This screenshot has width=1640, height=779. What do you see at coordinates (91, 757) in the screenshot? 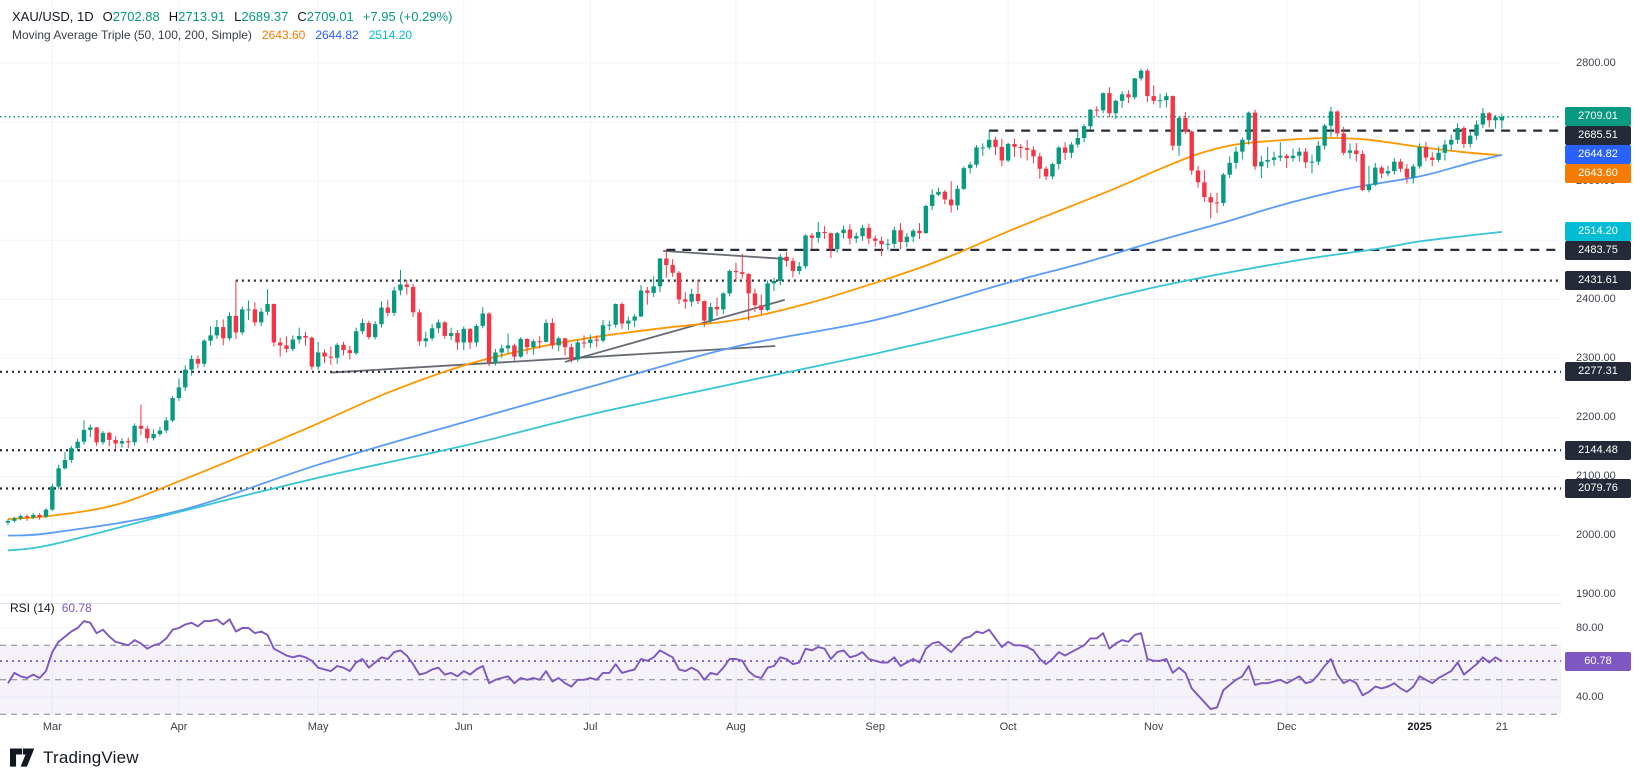
I see `brand-name: TradingView` at bounding box center [91, 757].